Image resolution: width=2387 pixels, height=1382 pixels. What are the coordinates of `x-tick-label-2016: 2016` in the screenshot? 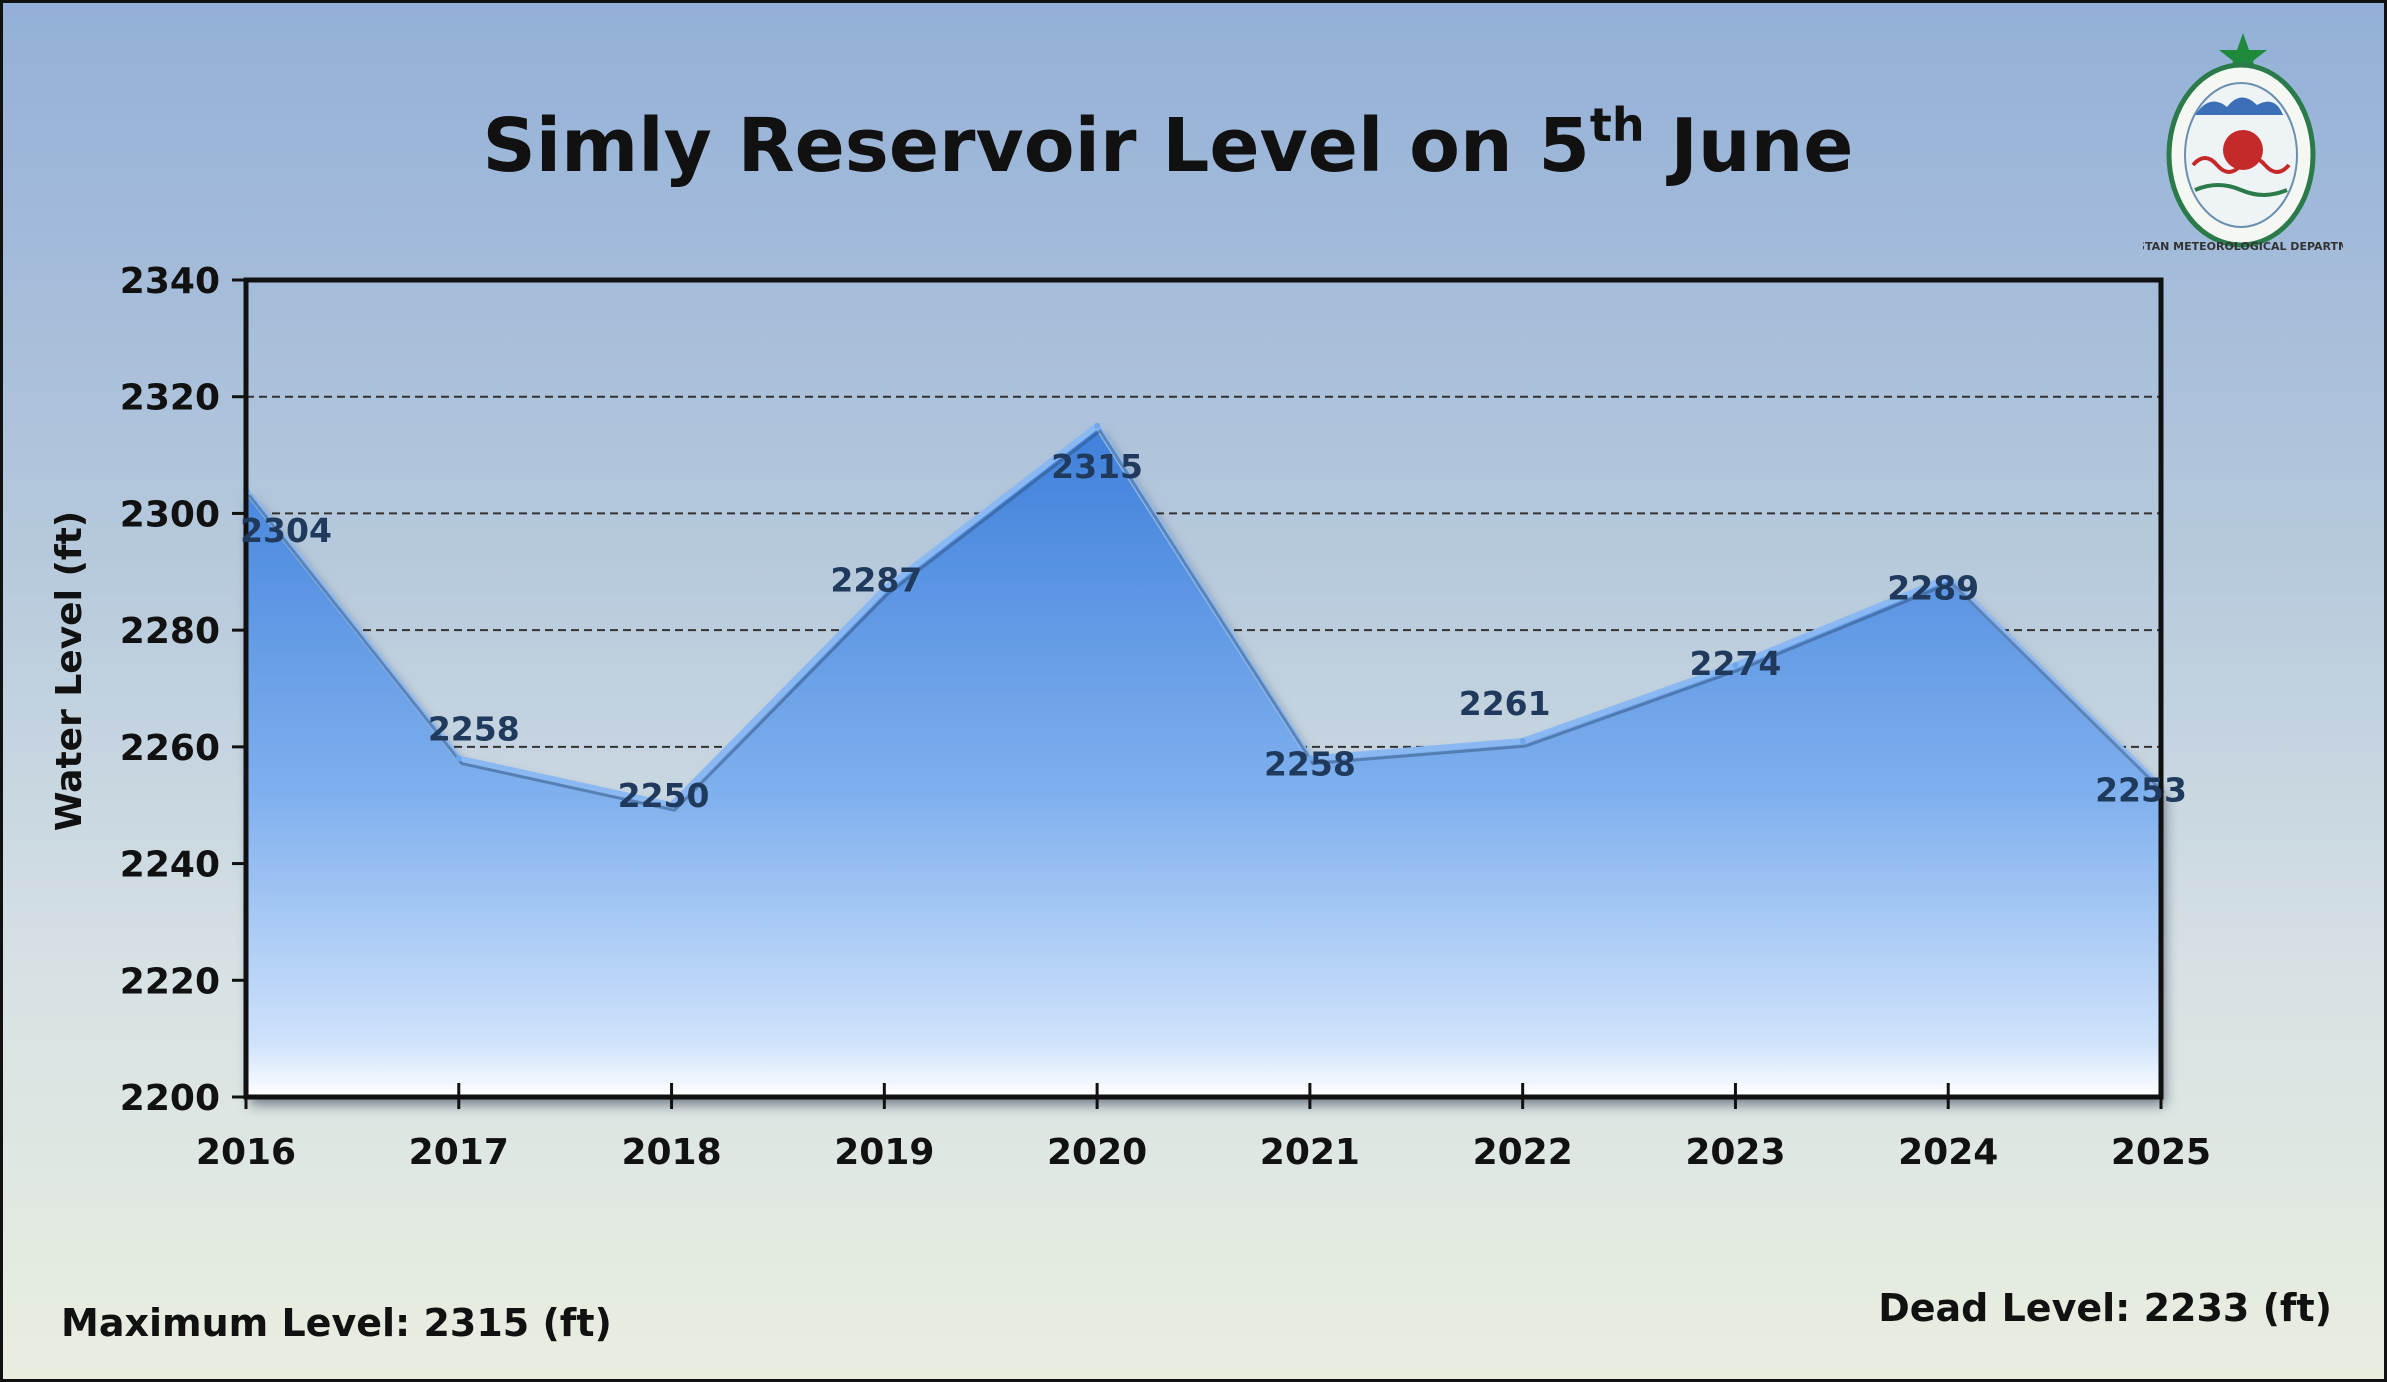 It's located at (246, 1152).